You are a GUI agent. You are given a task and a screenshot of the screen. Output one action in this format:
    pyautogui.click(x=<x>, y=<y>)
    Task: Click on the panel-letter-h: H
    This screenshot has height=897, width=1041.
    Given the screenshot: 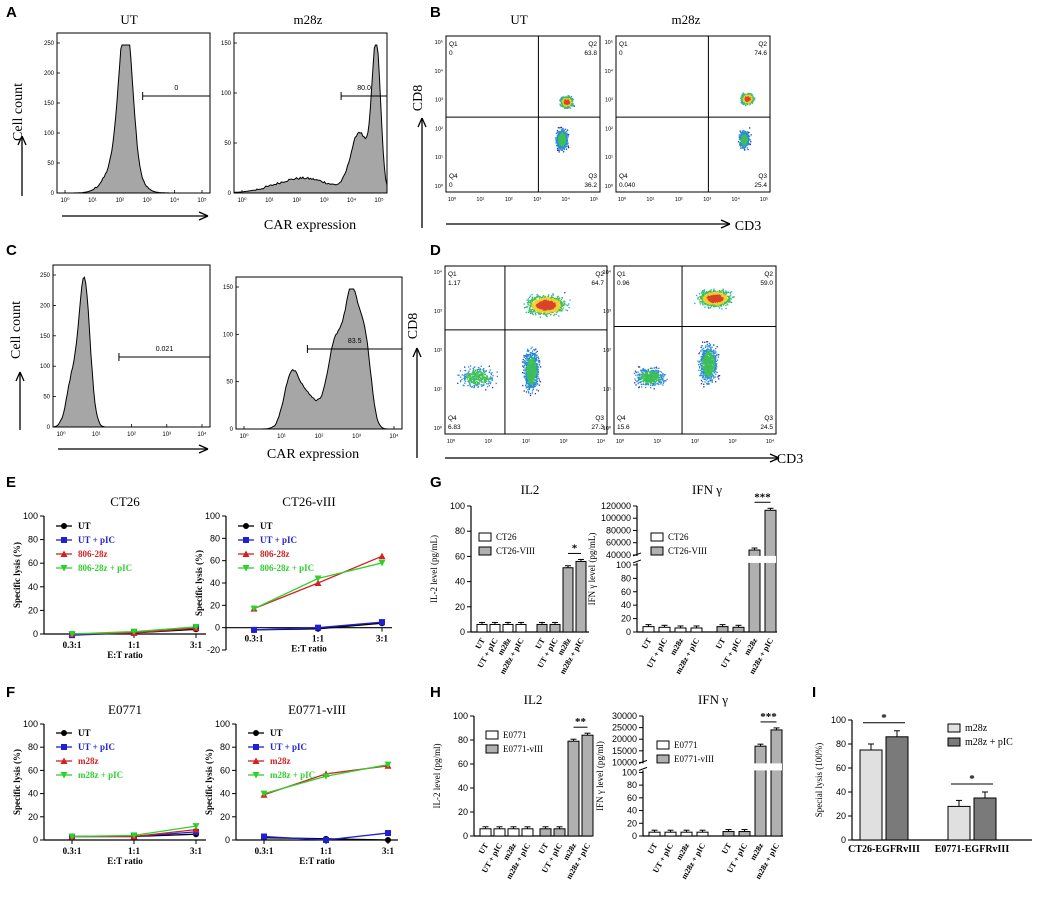 What is the action you would take?
    pyautogui.click(x=435, y=692)
    